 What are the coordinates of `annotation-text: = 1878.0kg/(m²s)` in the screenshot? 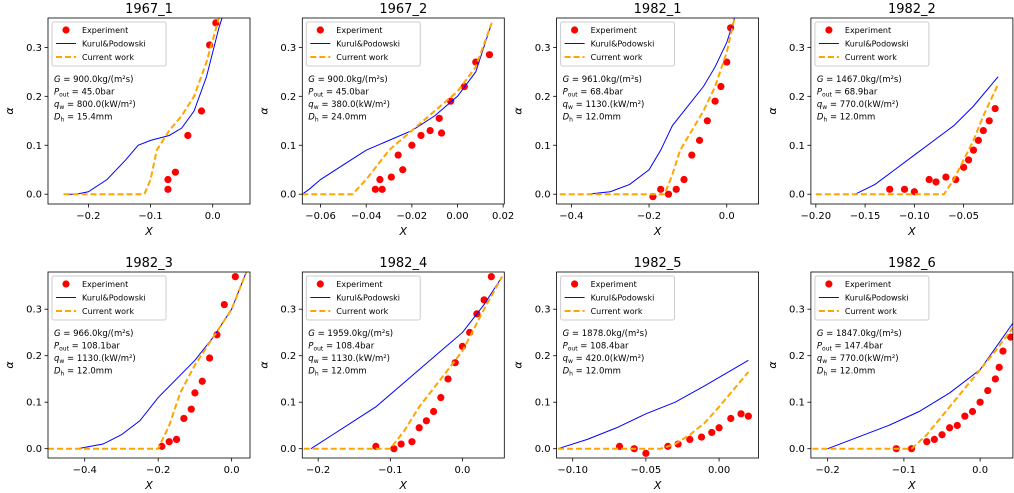 It's located at (608, 334).